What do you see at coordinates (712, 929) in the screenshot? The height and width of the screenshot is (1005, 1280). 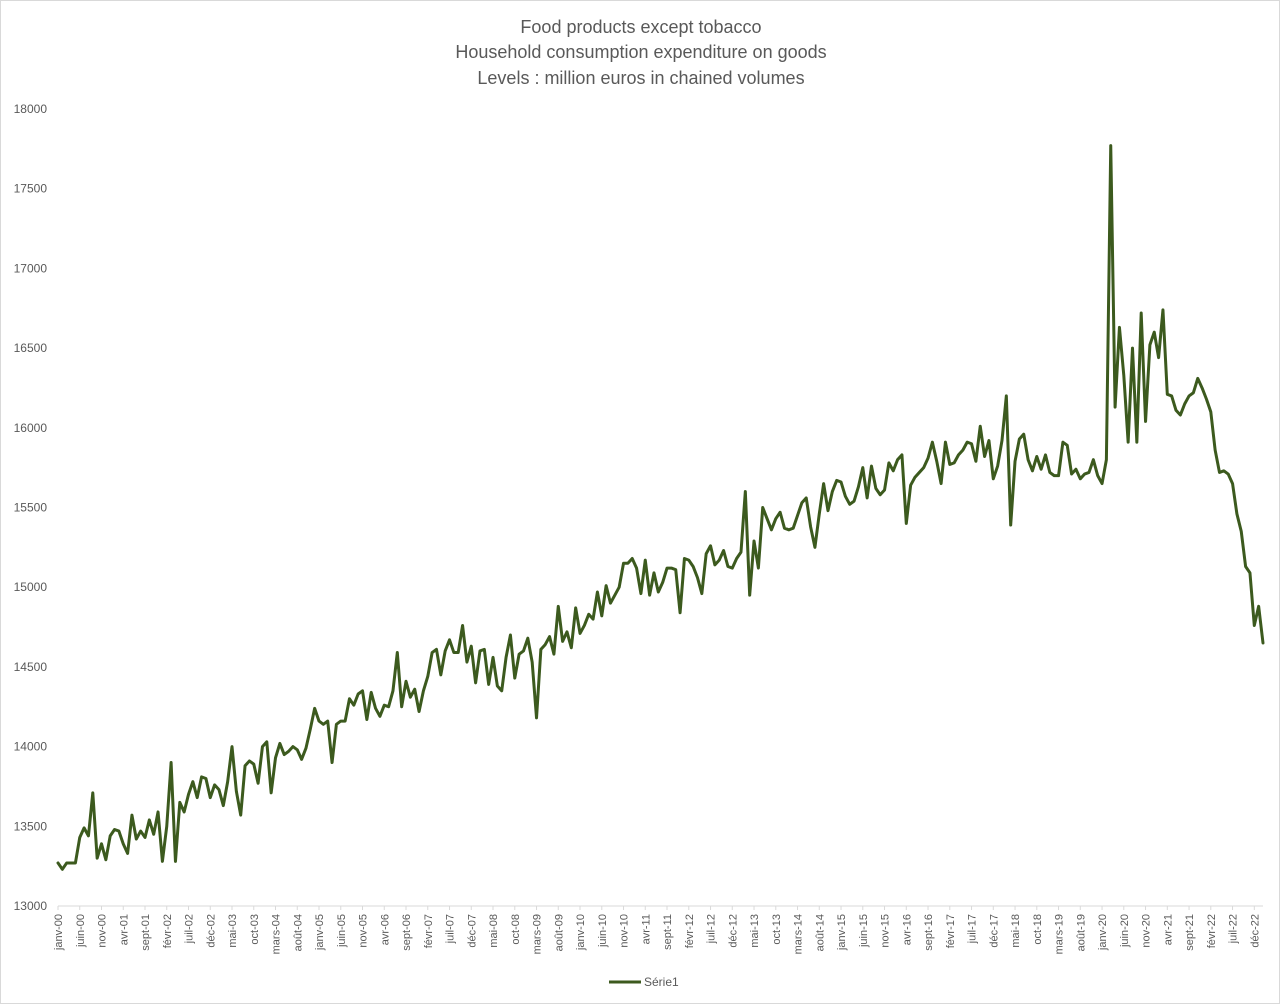 I see `x-tick-label: juil-12` at bounding box center [712, 929].